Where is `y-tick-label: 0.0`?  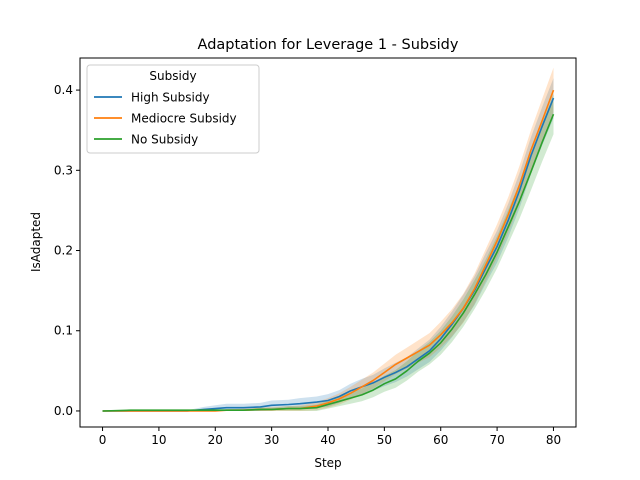
y-tick-label: 0.0 is located at coordinates (63, 411).